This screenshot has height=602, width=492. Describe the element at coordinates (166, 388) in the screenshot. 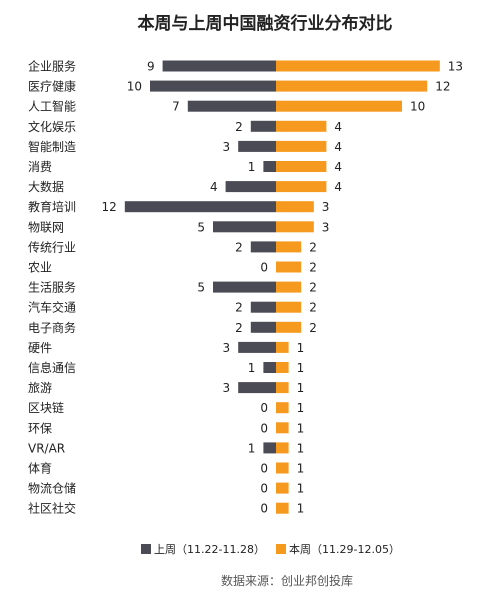

I see `chart-row: 旅游 3 1` at that location.